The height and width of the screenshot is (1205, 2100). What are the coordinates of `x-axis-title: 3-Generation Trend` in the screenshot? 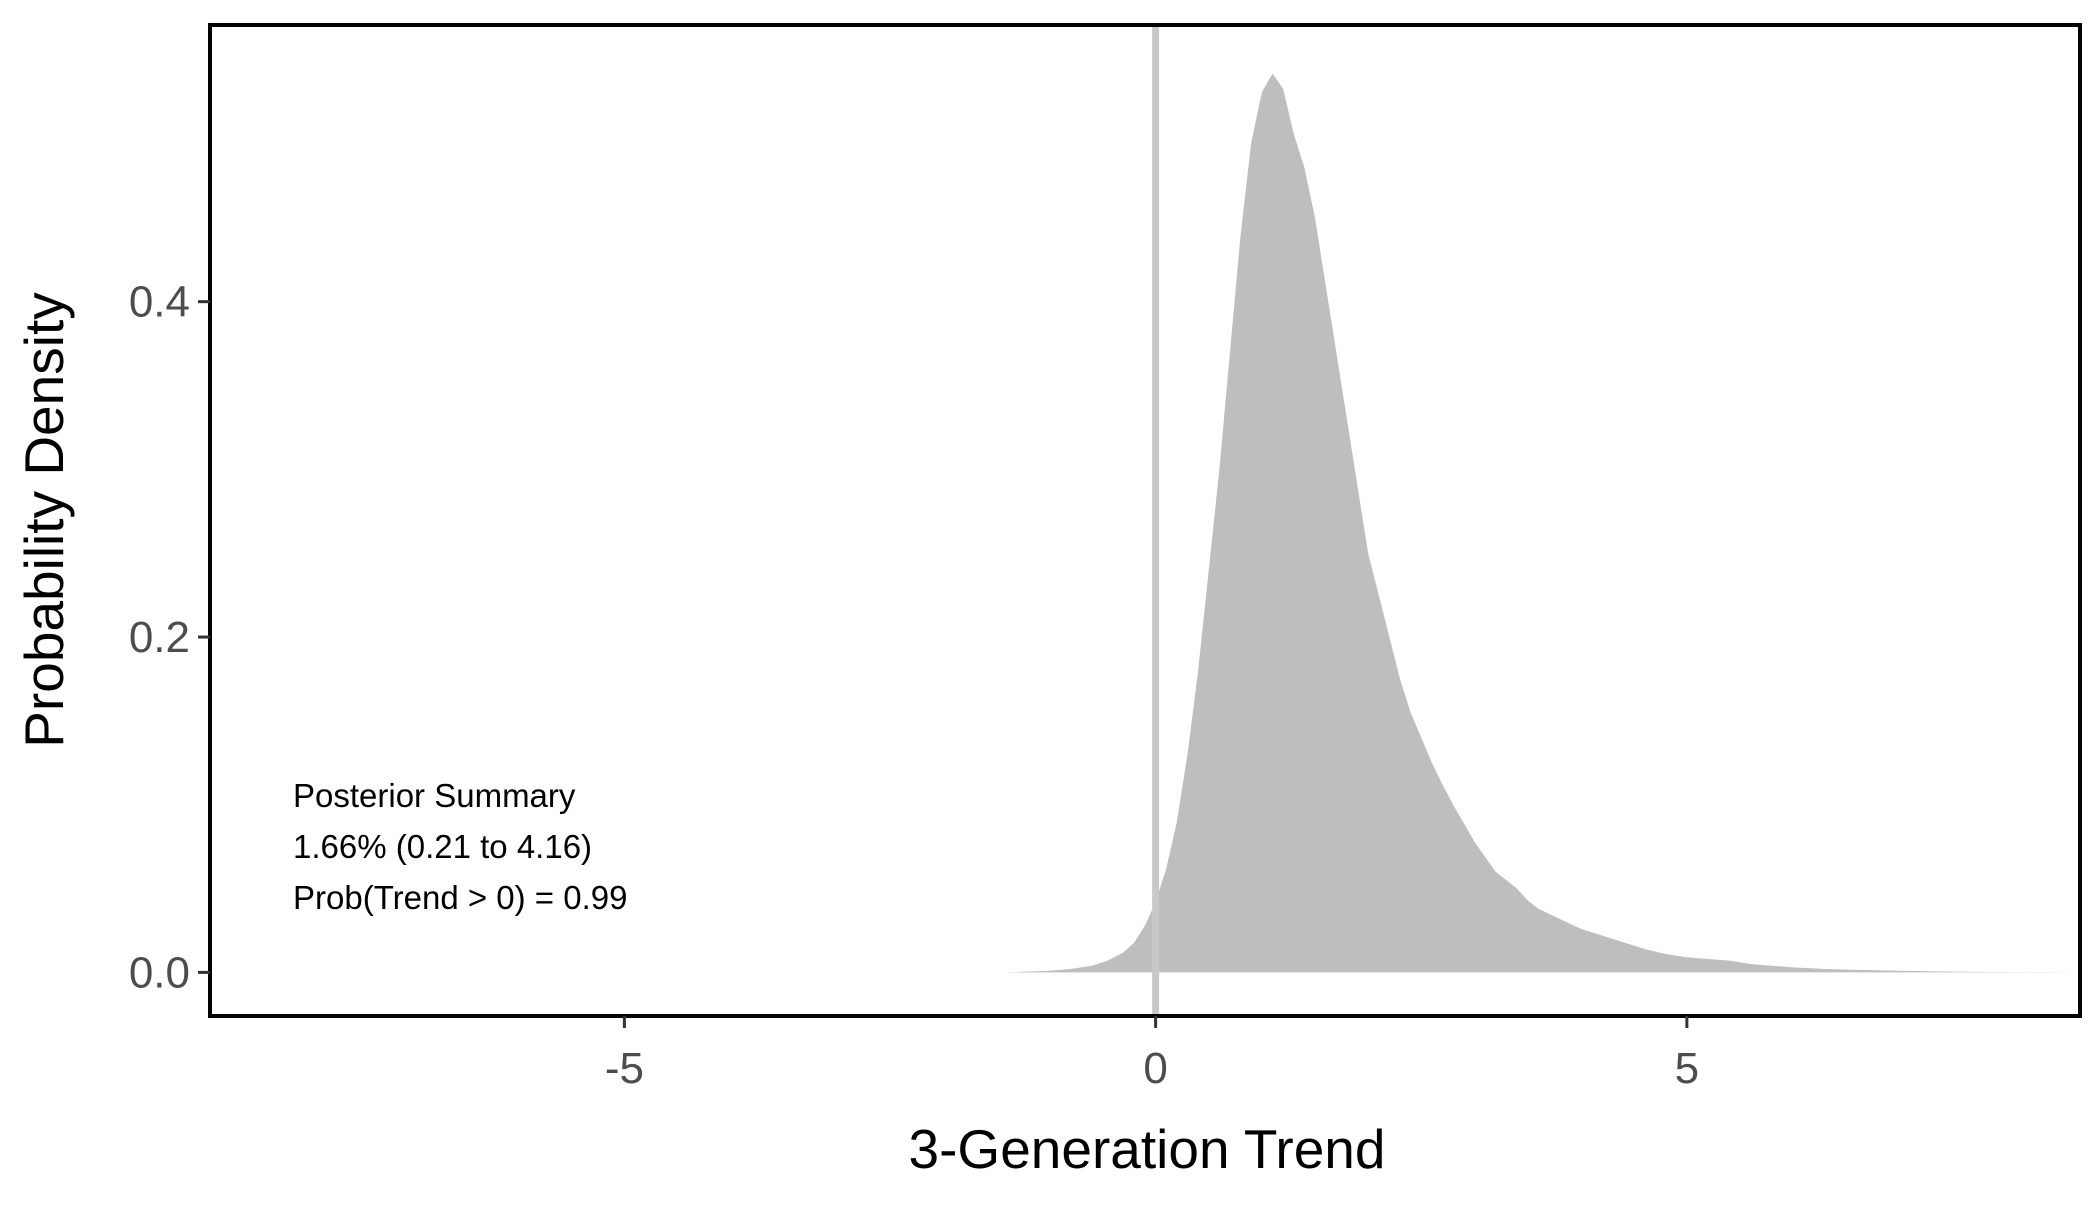 It's located at (1147, 1149).